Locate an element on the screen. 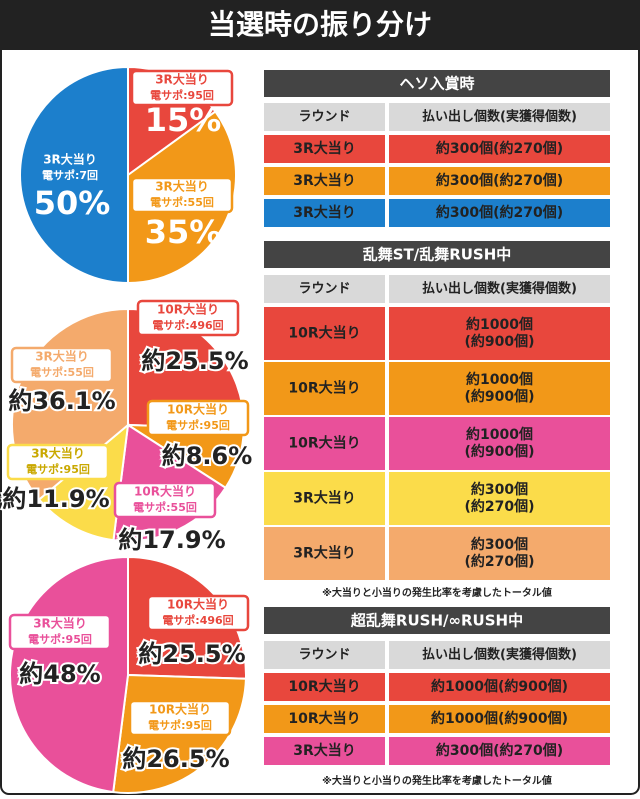  slice-percent: 約8.6% is located at coordinates (207, 456).